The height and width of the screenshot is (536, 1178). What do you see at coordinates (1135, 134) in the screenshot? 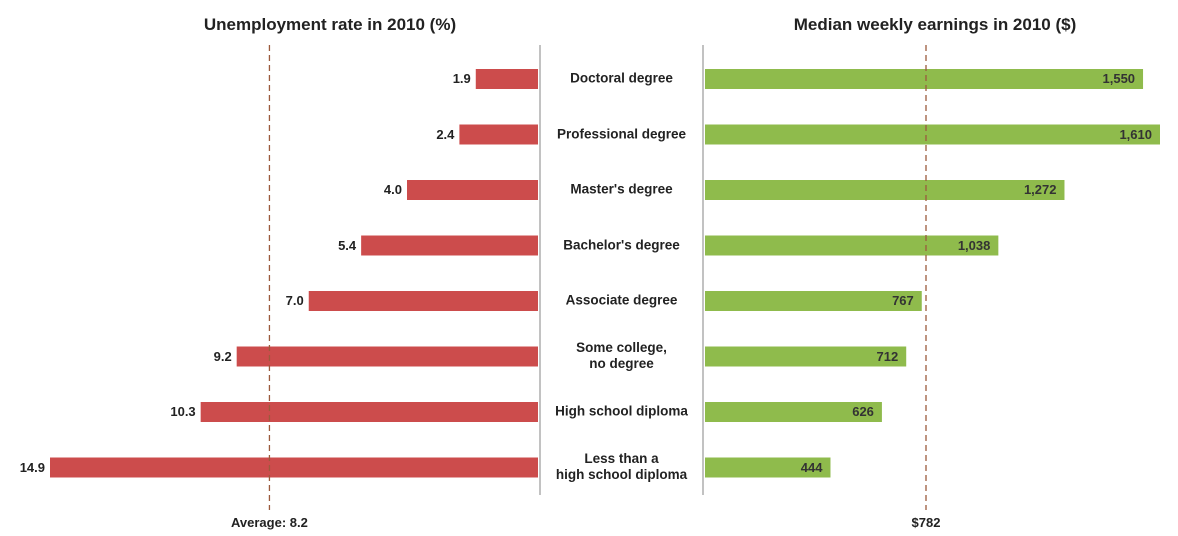
I see `value-label: 1,610` at bounding box center [1135, 134].